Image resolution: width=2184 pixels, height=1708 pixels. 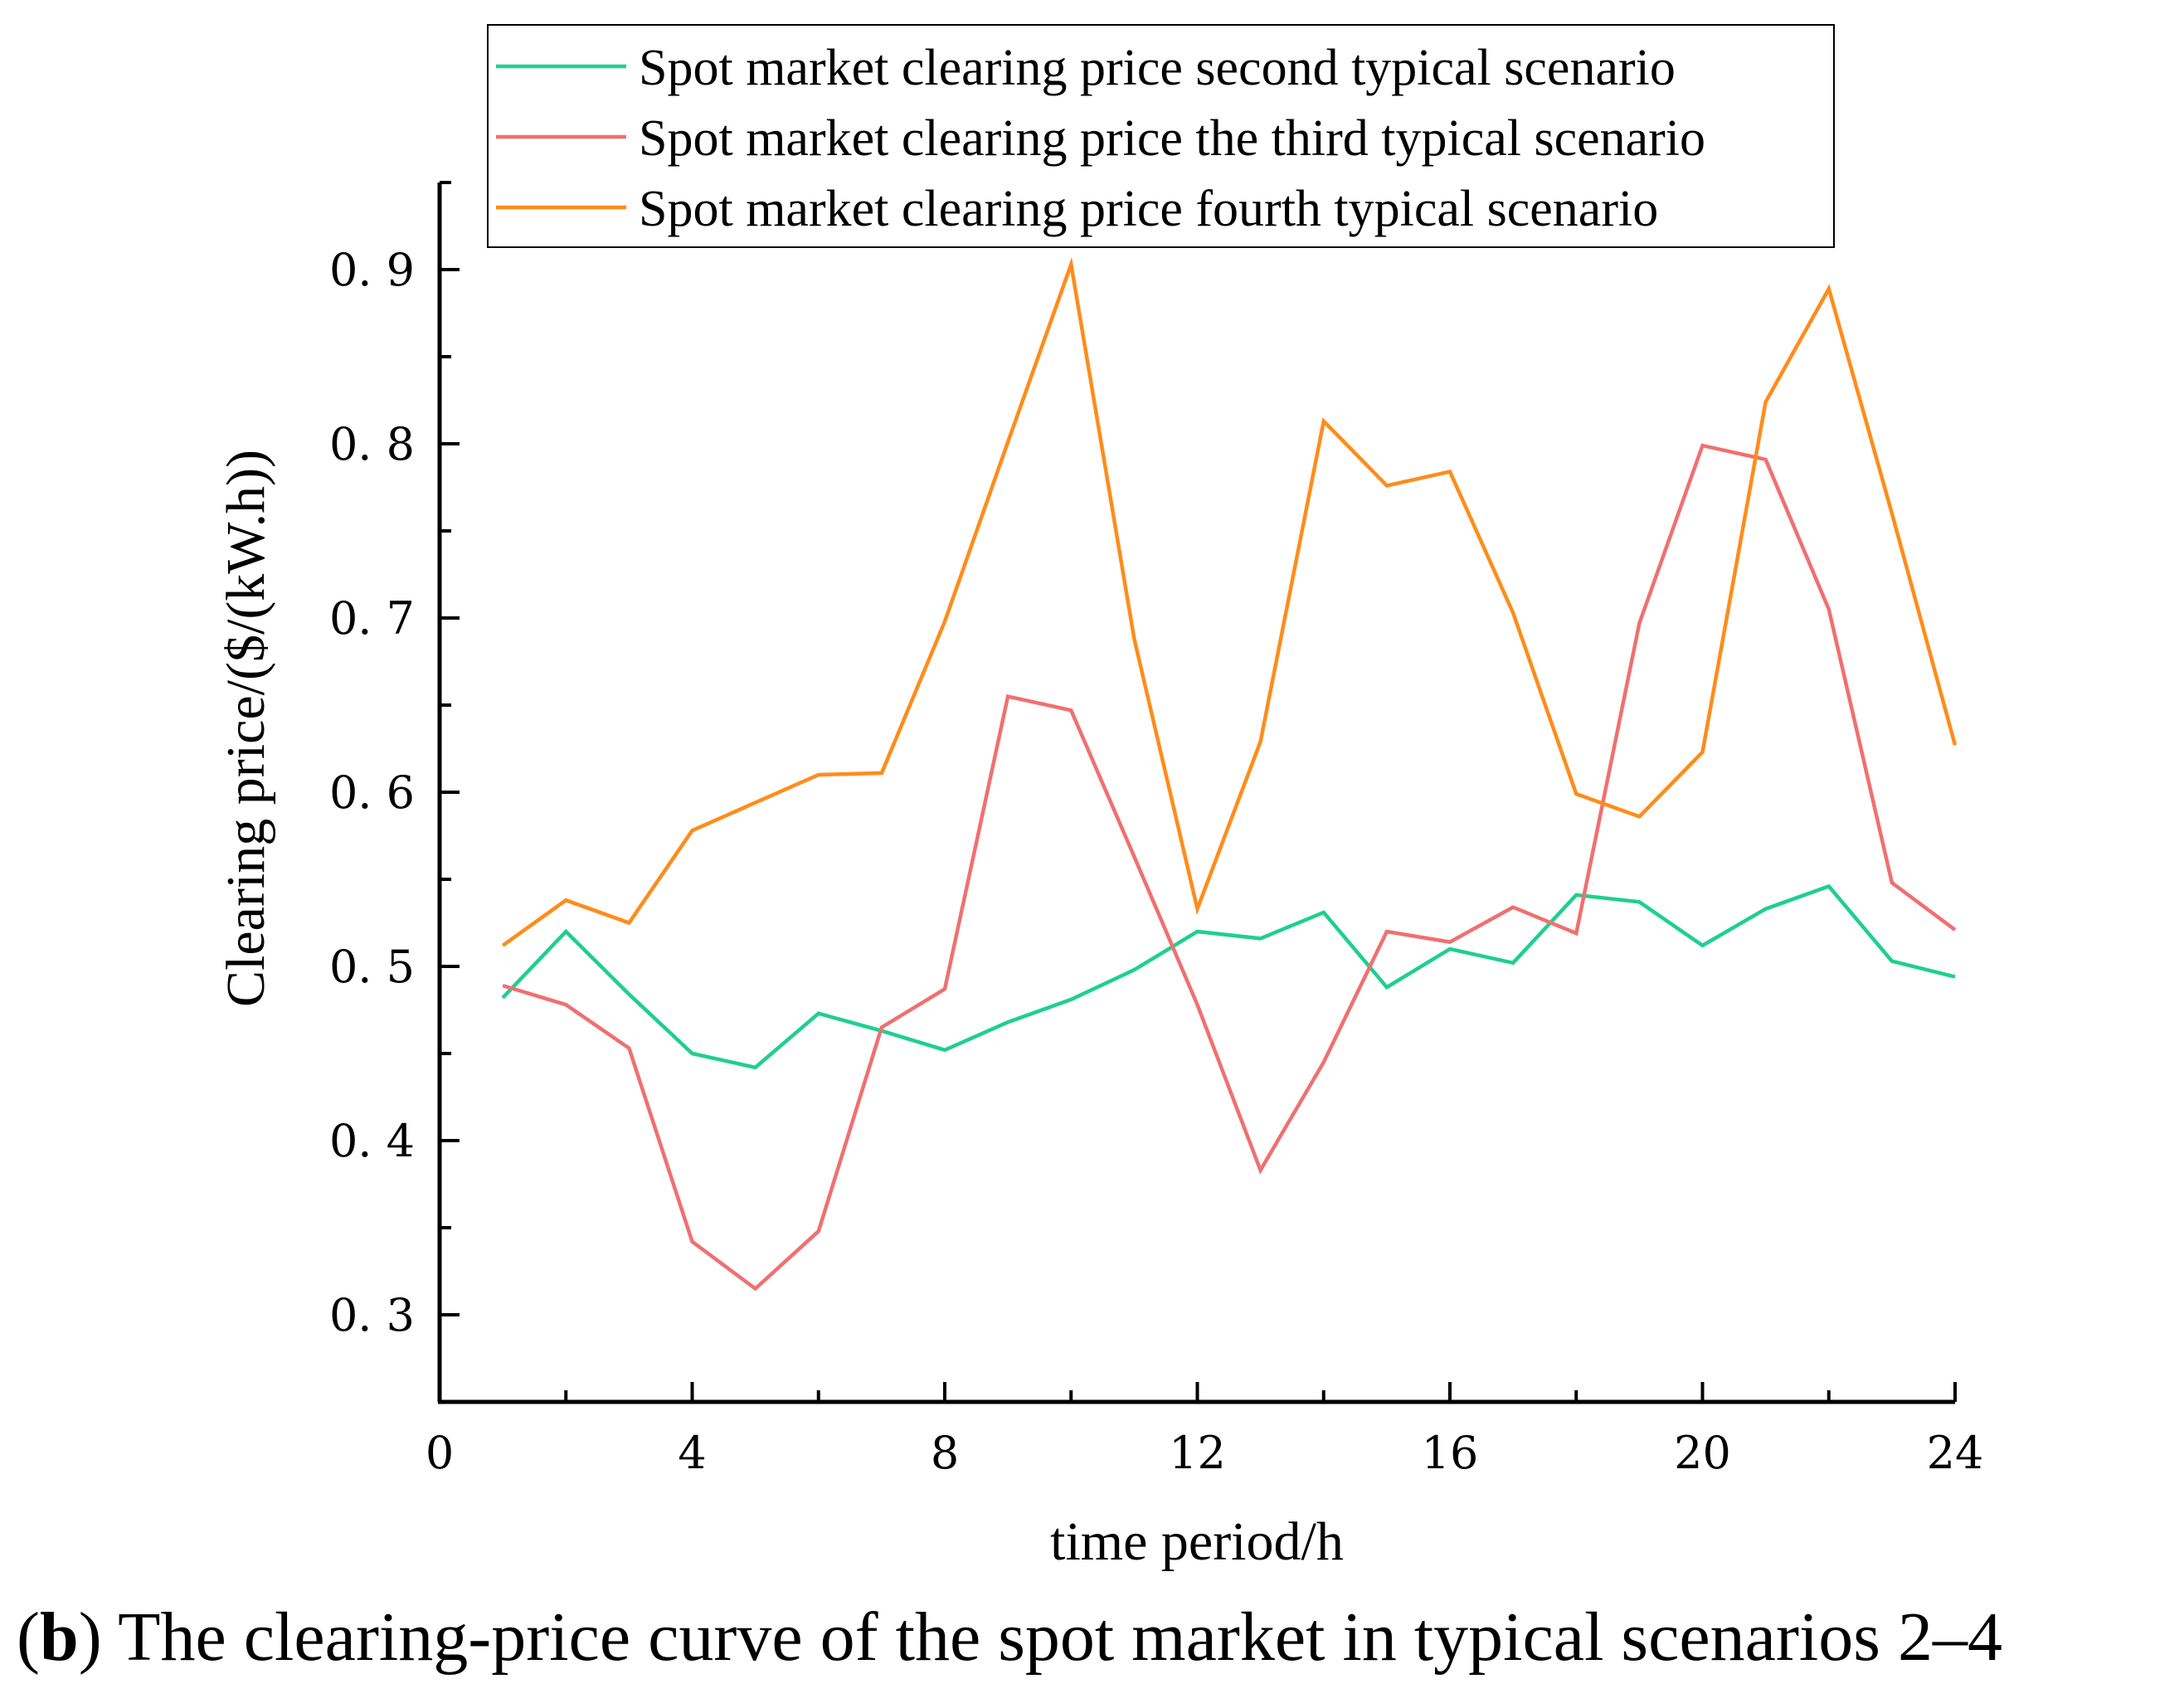 I want to click on x-tick-label: 16, so click(x=1450, y=1453).